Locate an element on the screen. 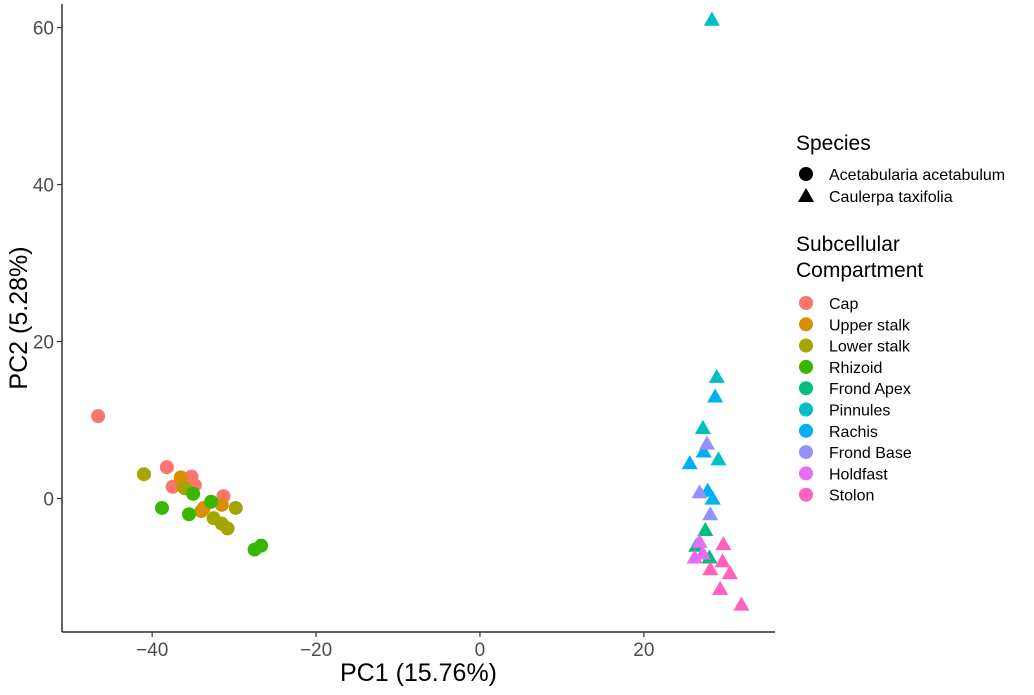 The width and height of the screenshot is (1034, 695). x-tick-label: −40 is located at coordinates (152, 650).